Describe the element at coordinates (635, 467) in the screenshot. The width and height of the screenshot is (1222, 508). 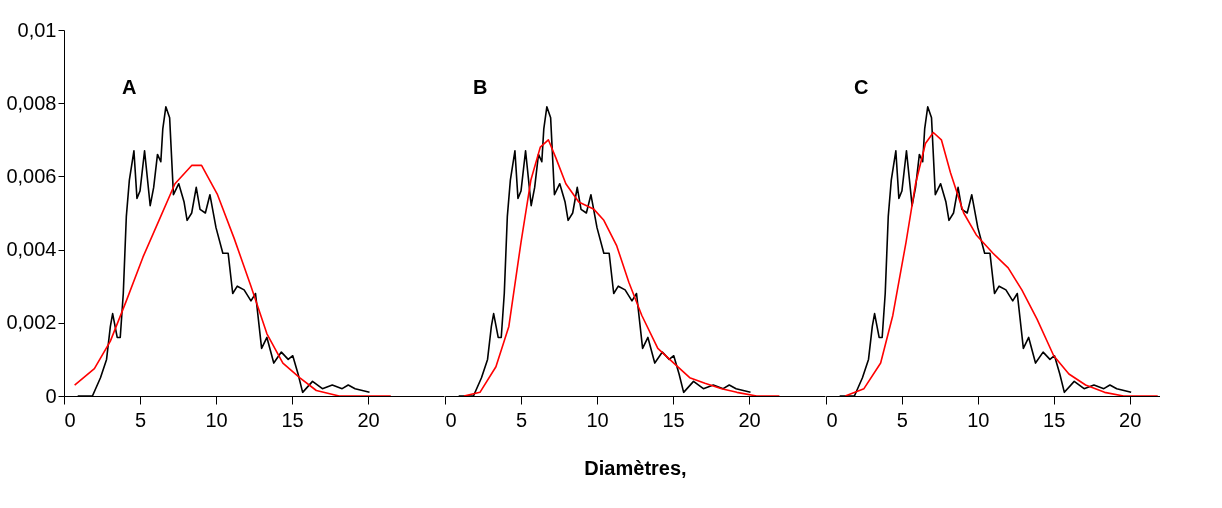
I see `x-axis-title: Diamètres,` at that location.